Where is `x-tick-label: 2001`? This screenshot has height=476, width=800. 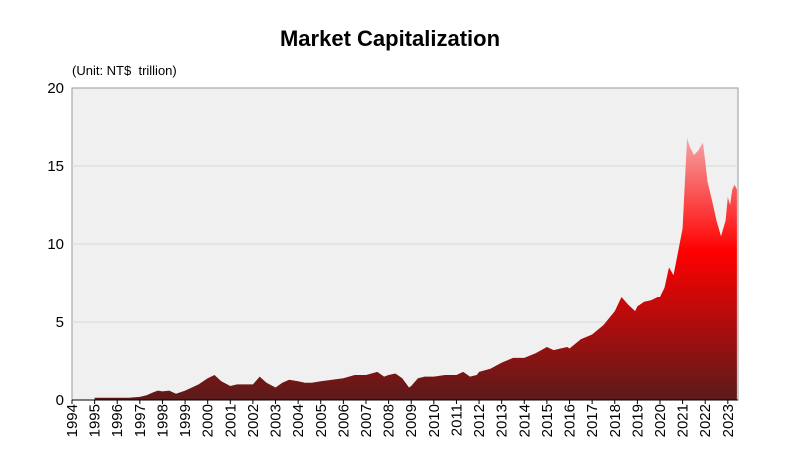 x-tick-label: 2001 is located at coordinates (230, 420).